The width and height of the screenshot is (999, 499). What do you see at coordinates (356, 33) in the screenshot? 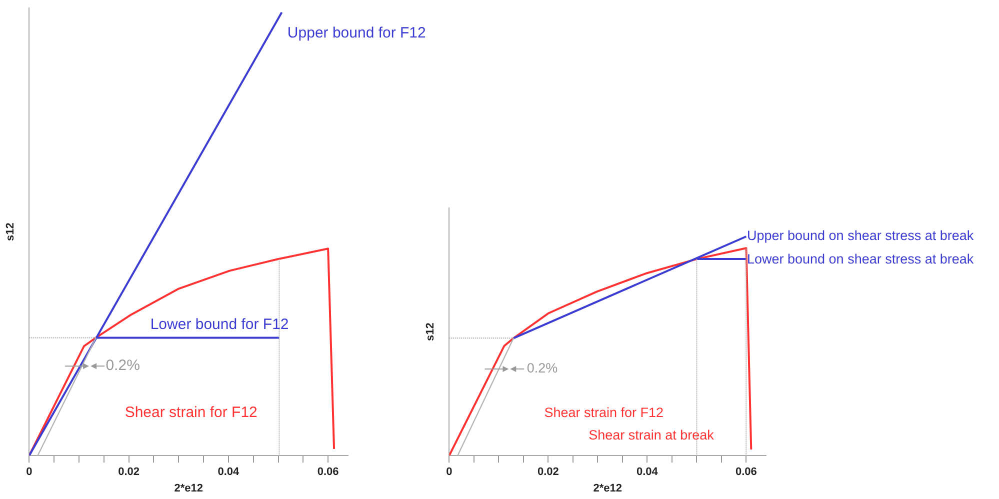
I see `series-label: Upper bound for F12` at bounding box center [356, 33].